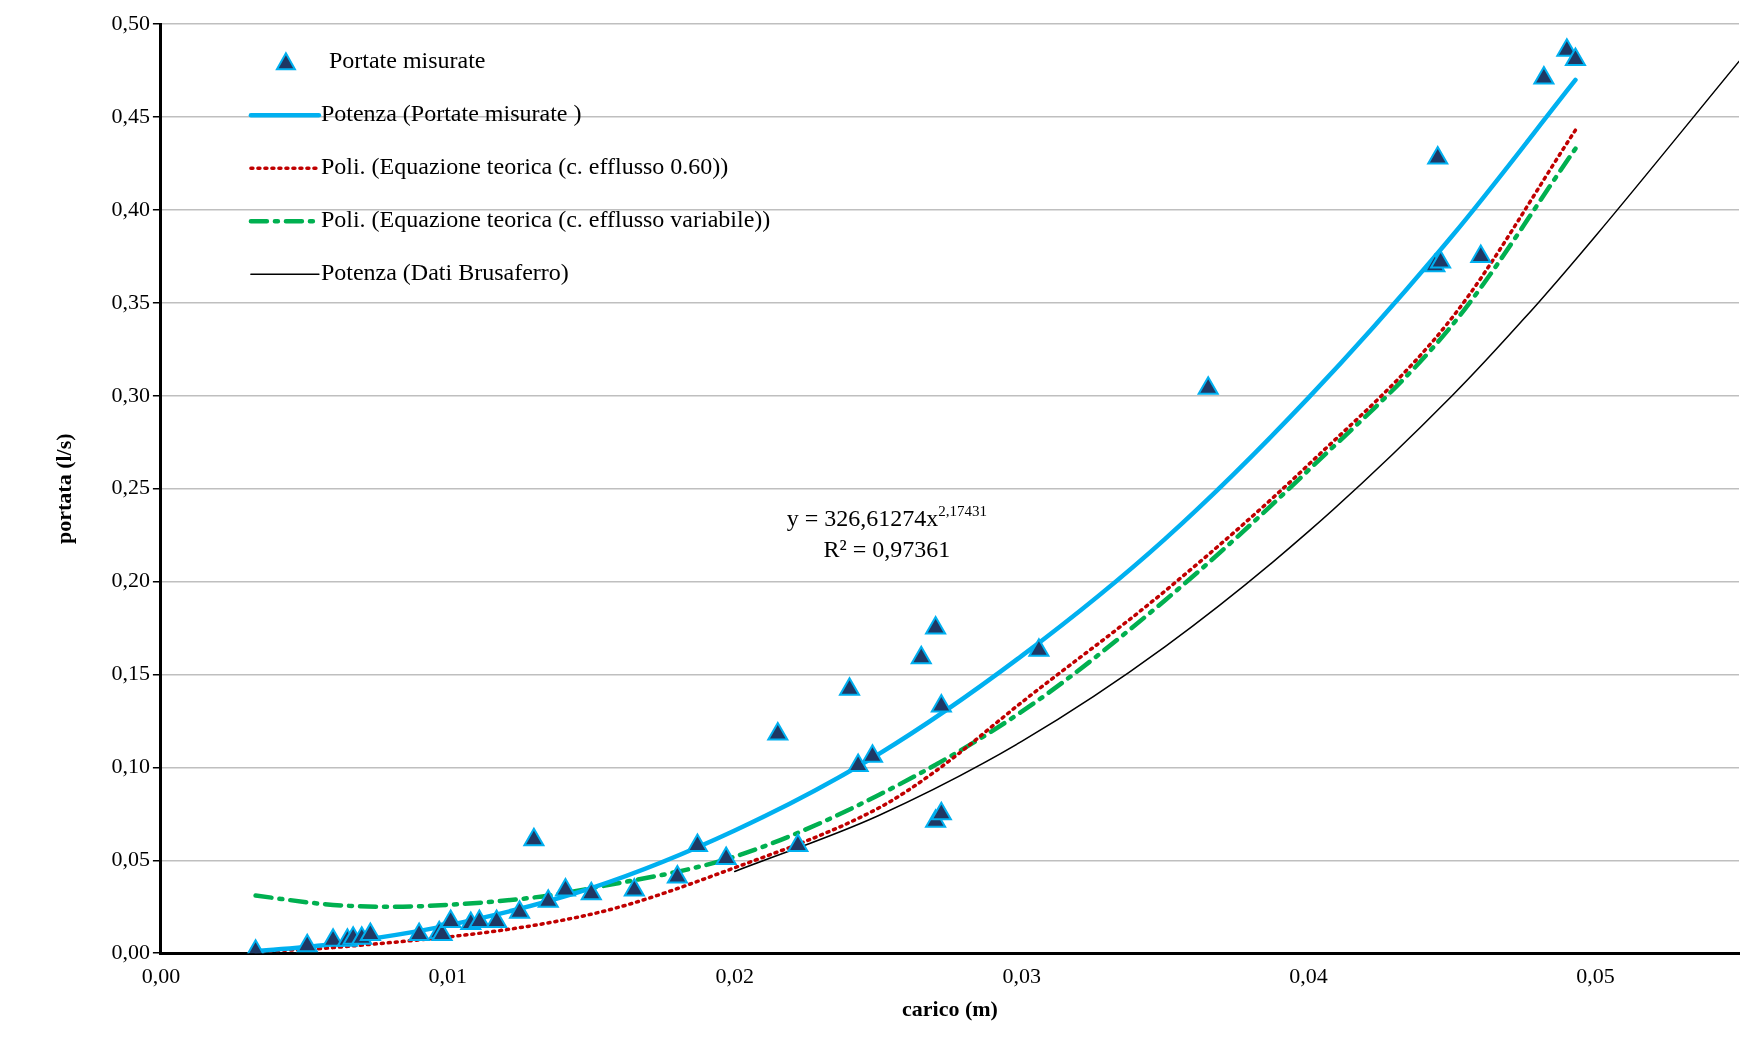 The image size is (1760, 1040). What do you see at coordinates (1308, 976) in the screenshot?
I see `x-tick-label: 0,04` at bounding box center [1308, 976].